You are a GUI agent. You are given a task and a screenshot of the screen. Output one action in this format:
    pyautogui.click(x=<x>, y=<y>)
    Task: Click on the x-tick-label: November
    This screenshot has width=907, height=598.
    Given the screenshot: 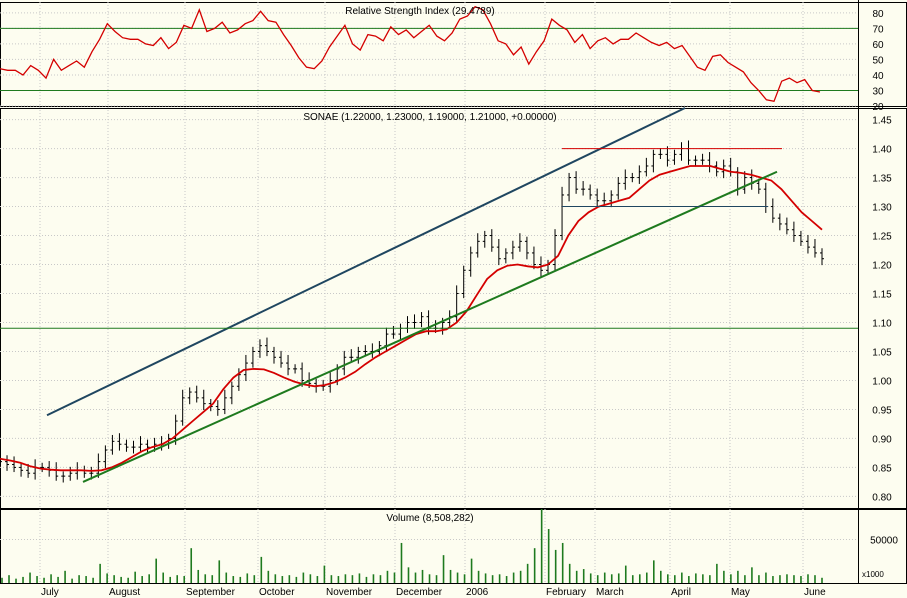 What is the action you would take?
    pyautogui.click(x=349, y=592)
    